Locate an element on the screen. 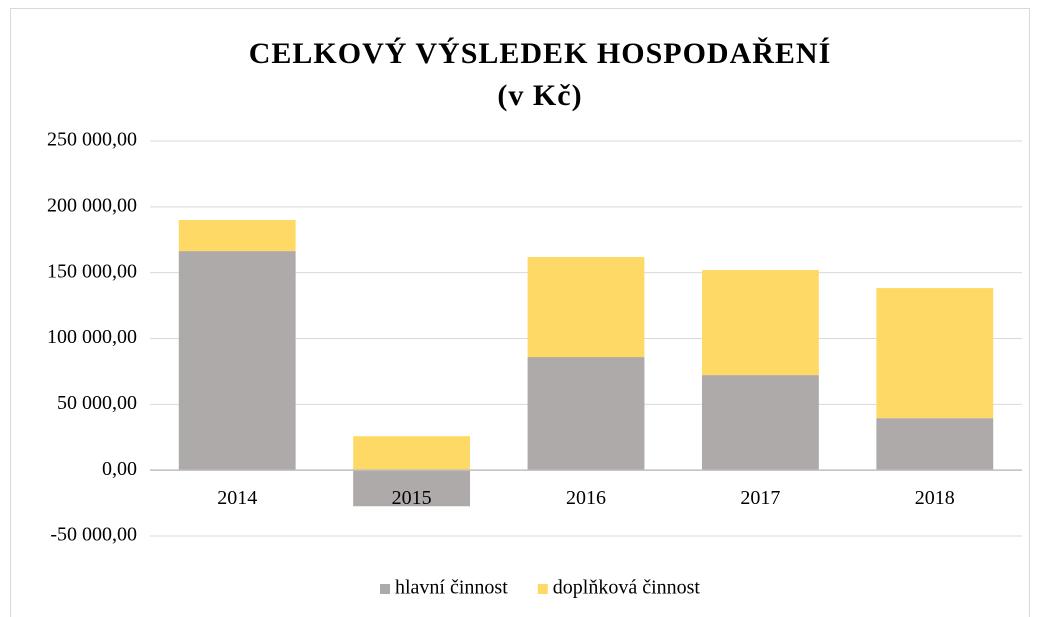 The height and width of the screenshot is (617, 1039). x-tick-label: 2015 is located at coordinates (412, 498).